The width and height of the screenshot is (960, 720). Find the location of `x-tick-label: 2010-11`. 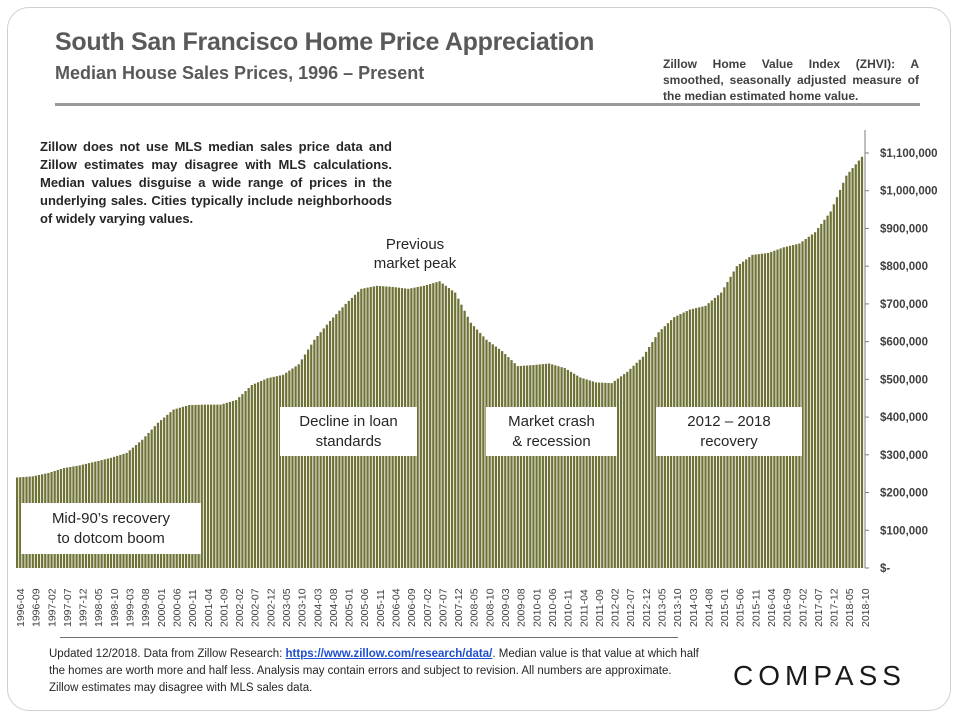

x-tick-label: 2010-11 is located at coordinates (569, 608).